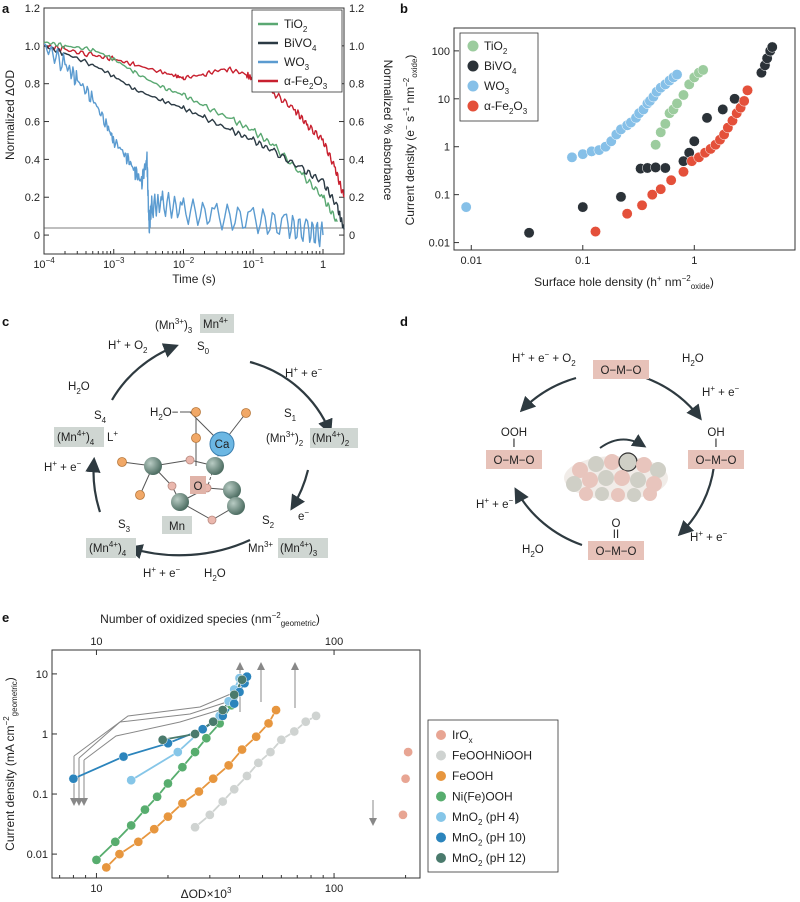  What do you see at coordinates (37, 236) in the screenshot?
I see `panel-a-ytick-label: 0` at bounding box center [37, 236].